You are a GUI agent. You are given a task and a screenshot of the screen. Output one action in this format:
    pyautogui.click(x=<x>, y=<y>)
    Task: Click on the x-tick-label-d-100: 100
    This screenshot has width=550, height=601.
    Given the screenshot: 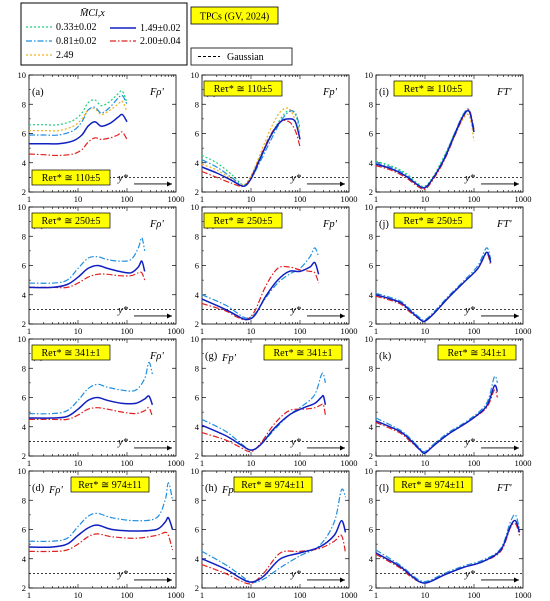 What is the action you would take?
    pyautogui.click(x=127, y=595)
    